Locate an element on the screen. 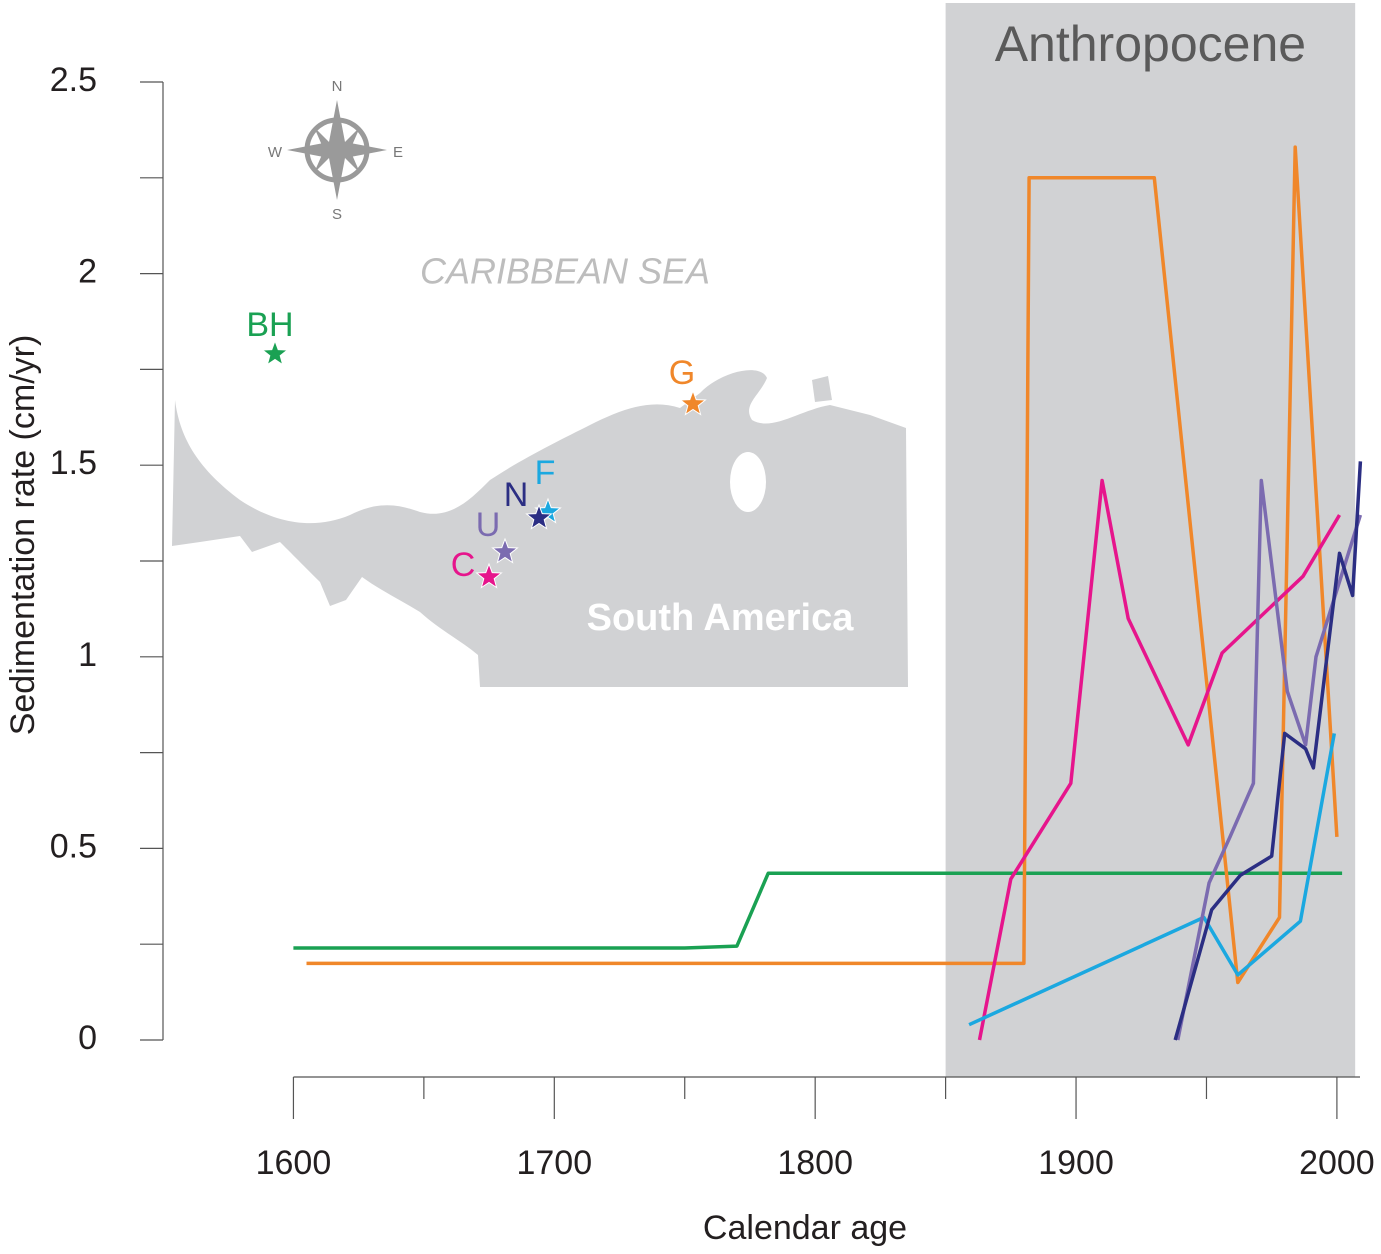 The height and width of the screenshot is (1254, 1381). y-tick-label: 2.5 is located at coordinates (73, 80).